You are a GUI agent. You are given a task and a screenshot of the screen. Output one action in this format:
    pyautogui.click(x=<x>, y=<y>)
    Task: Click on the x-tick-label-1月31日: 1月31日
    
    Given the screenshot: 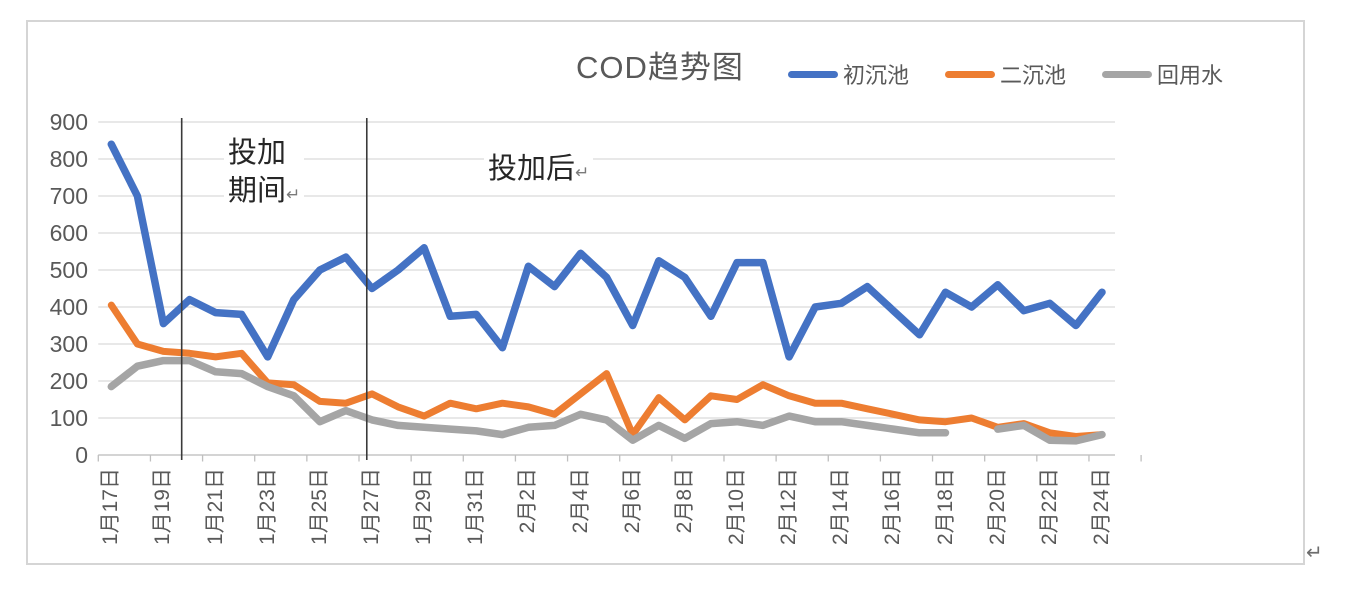 What is the action you would take?
    pyautogui.click(x=476, y=507)
    